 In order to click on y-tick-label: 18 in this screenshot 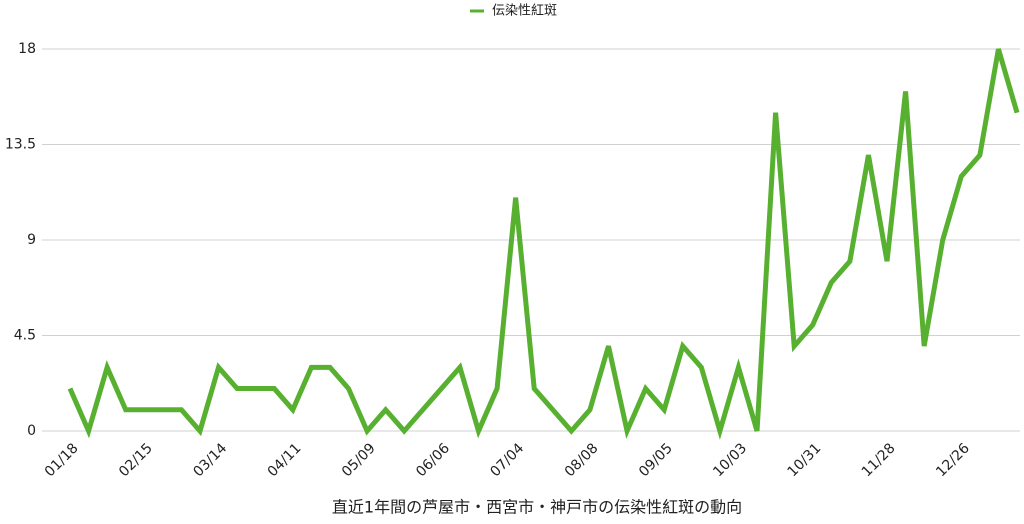, I will do `click(27, 49)`.